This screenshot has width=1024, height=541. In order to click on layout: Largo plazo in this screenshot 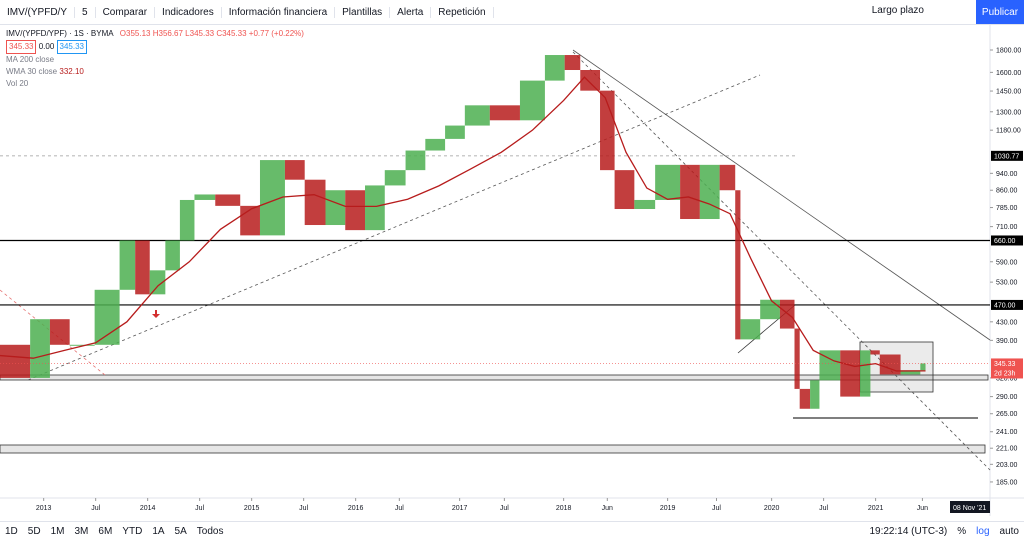, I will do `click(897, 10)`.